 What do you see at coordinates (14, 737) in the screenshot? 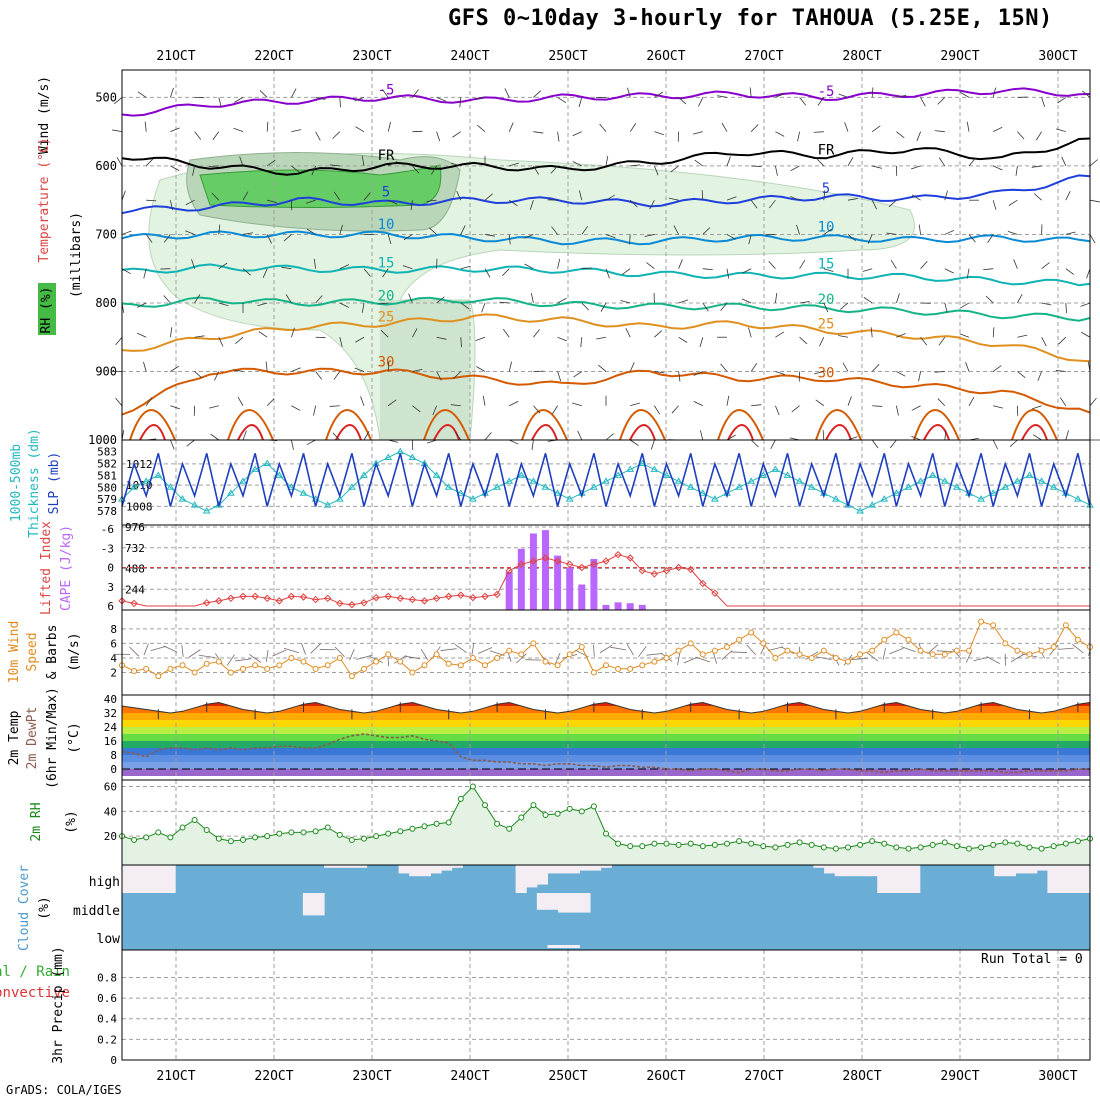
I see `temp2m-label-1: 2m Temp` at bounding box center [14, 737].